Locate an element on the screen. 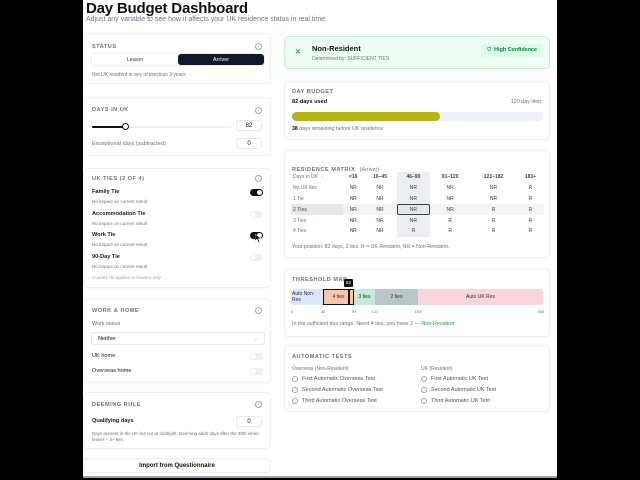 This screenshot has height=480, width=640. work-status-value: Neither is located at coordinates (107, 339).